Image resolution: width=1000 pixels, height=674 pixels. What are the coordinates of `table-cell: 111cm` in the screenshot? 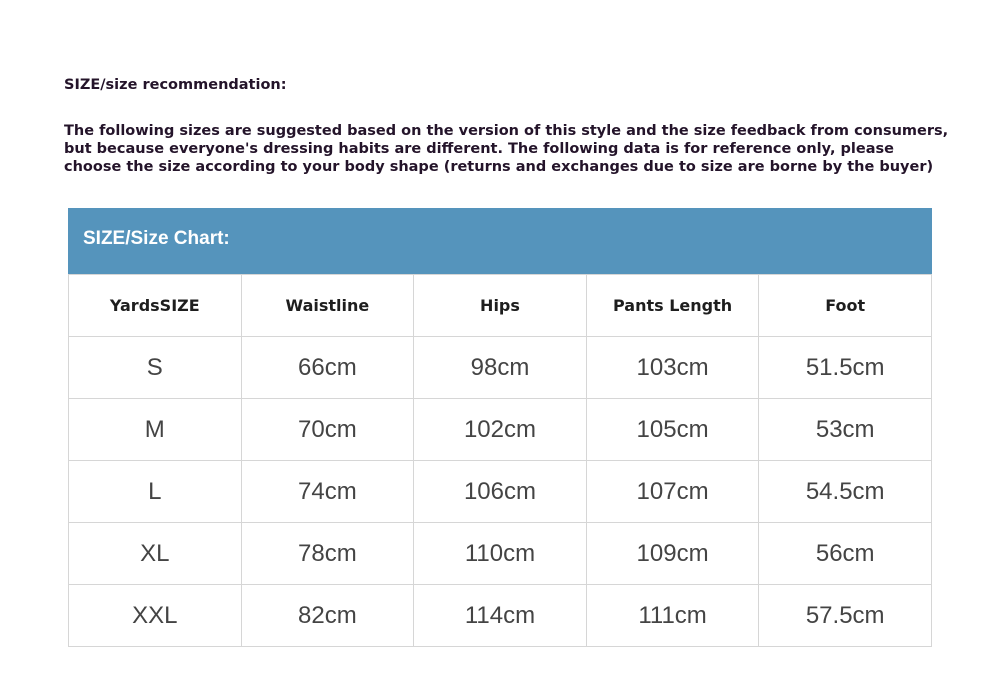 It's located at (672, 615).